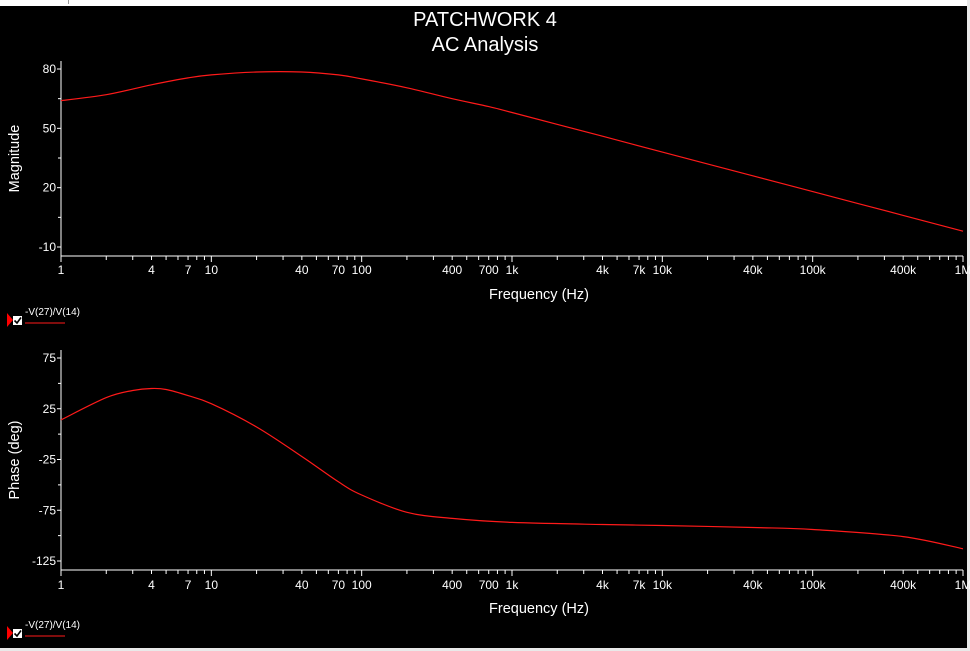 The height and width of the screenshot is (651, 970). I want to click on phase-x-tick-label: 40, so click(302, 585).